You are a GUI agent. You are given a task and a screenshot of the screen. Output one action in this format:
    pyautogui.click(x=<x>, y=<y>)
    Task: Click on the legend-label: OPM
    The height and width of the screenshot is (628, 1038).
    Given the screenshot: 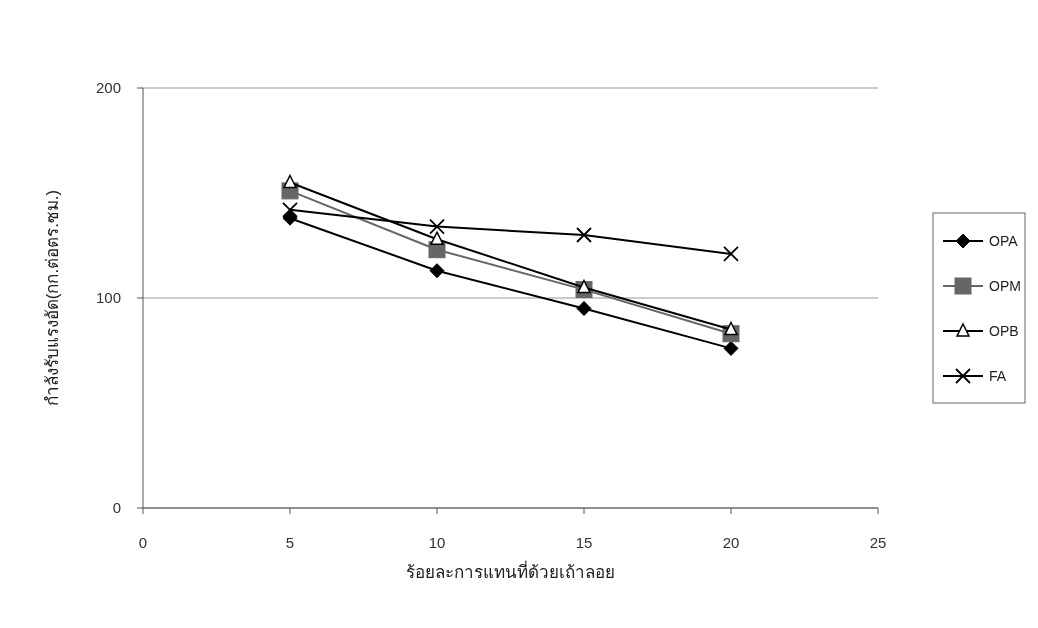 What is the action you would take?
    pyautogui.click(x=1005, y=286)
    